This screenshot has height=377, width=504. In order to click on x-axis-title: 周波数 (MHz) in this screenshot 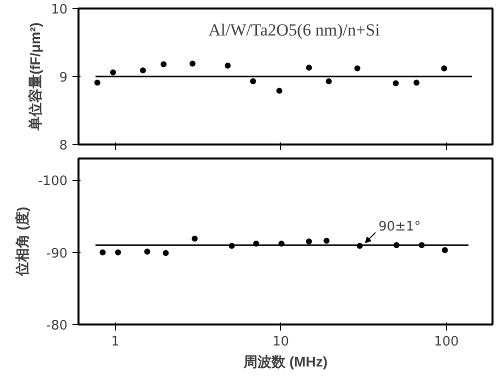, I will do `click(285, 362)`.